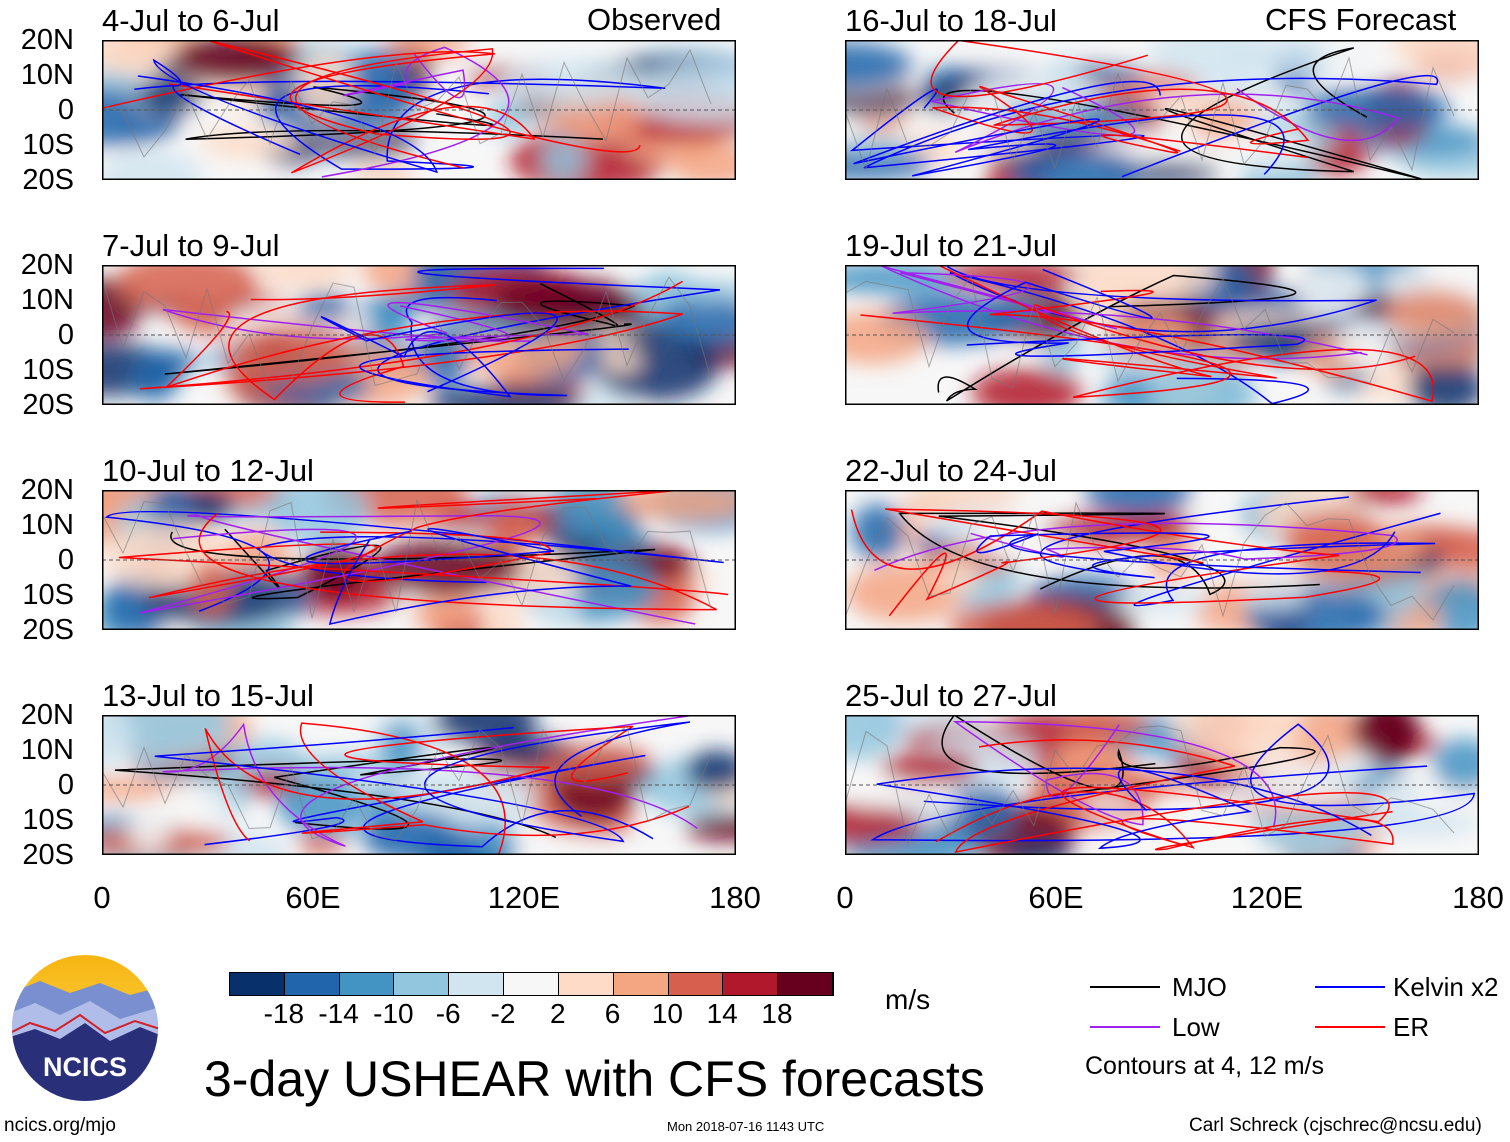 The width and height of the screenshot is (1510, 1142). I want to click on colorbar-label: -10, so click(393, 1013).